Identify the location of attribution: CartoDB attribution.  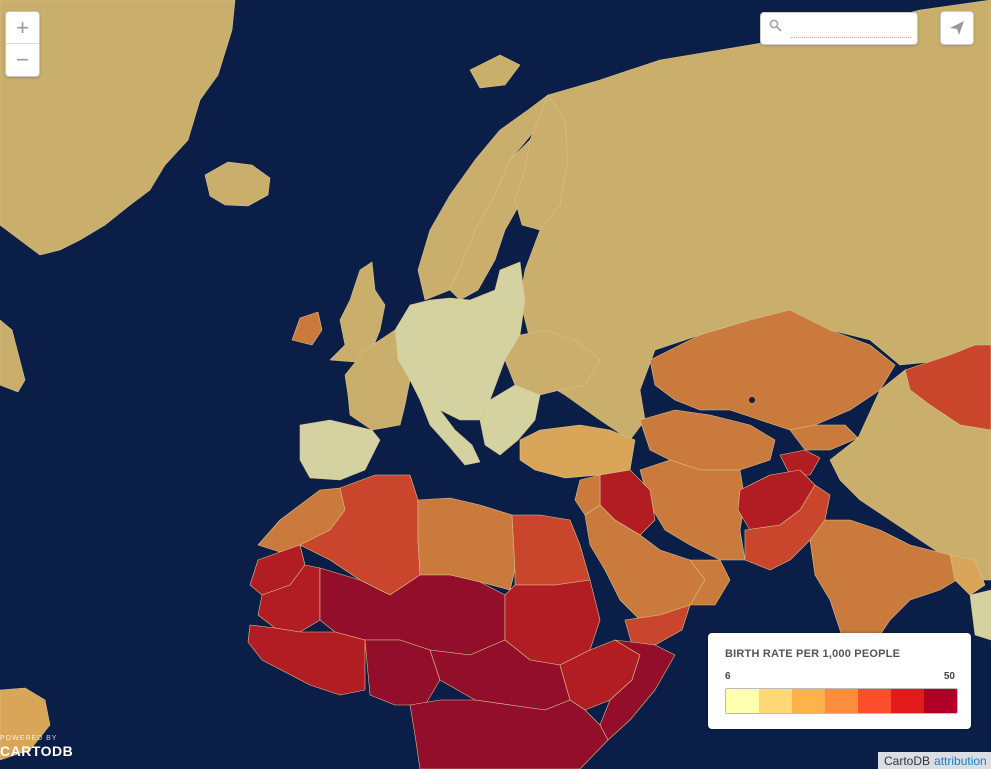
(934, 760).